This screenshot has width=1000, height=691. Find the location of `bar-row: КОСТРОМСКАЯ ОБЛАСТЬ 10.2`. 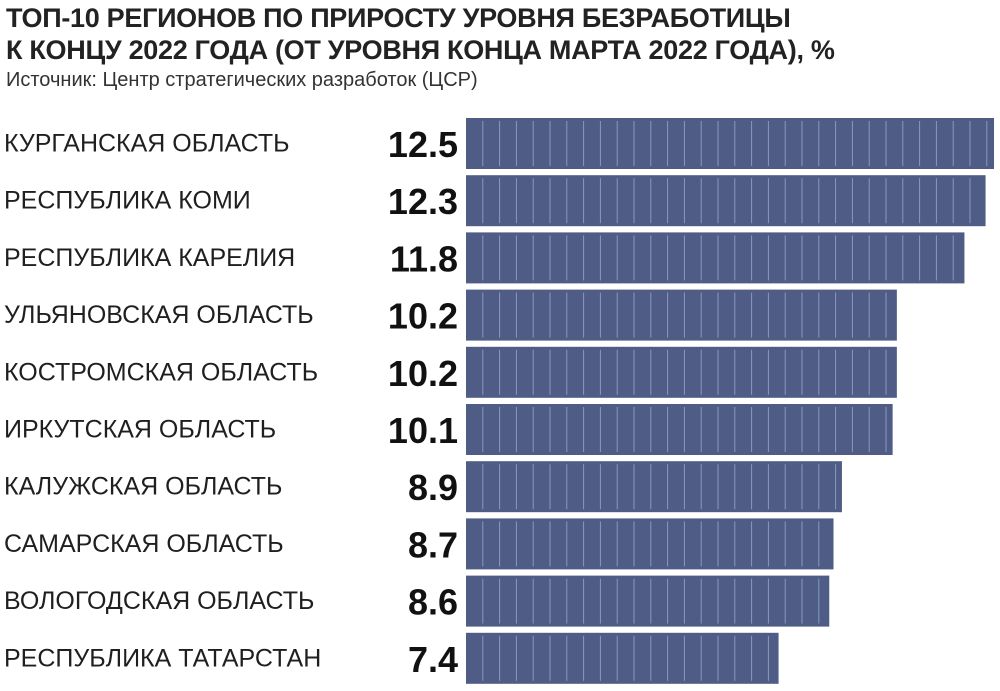

bar-row: КОСТРОМСКАЯ ОБЛАСТЬ 10.2 is located at coordinates (450, 372).